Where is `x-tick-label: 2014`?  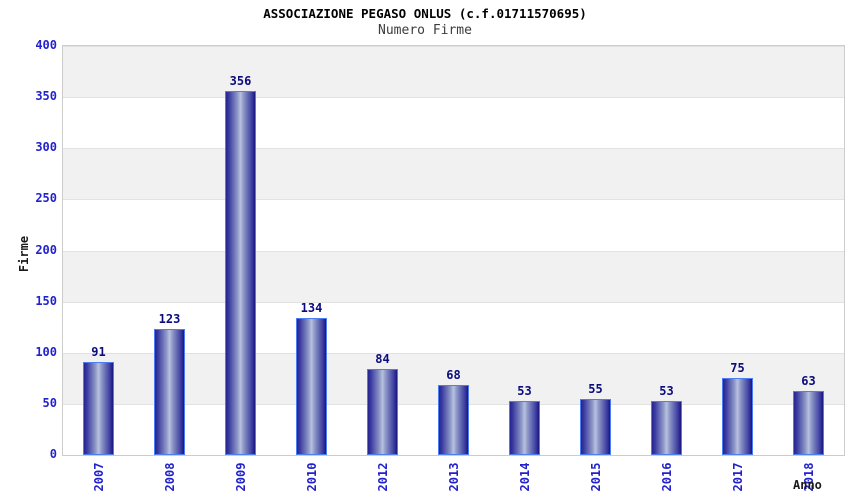 x-tick-label: 2014 is located at coordinates (524, 477).